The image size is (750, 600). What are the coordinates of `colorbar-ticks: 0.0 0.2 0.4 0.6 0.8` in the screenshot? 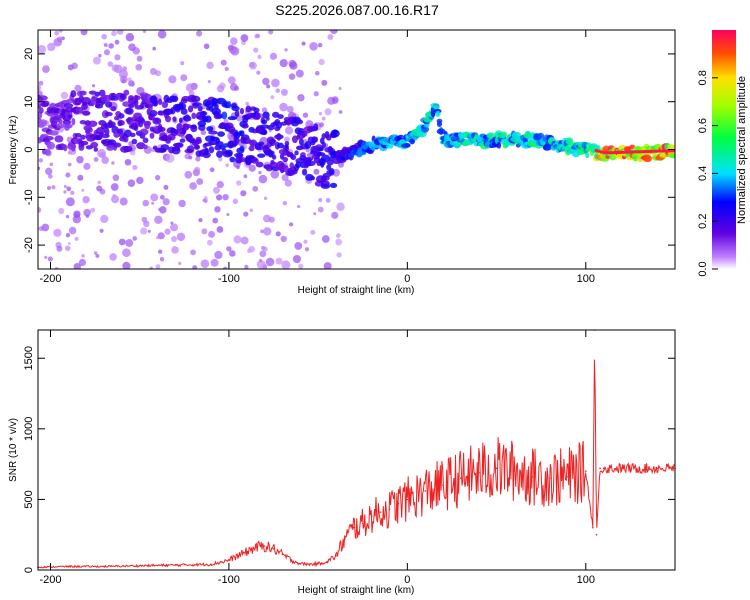 It's located at (707, 173).